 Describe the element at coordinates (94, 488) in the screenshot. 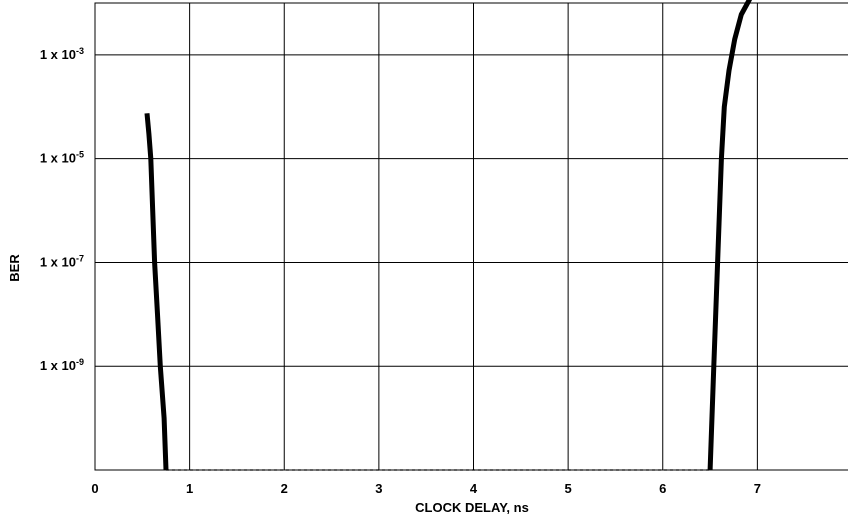

I see `x-tick-label-0: 0` at that location.